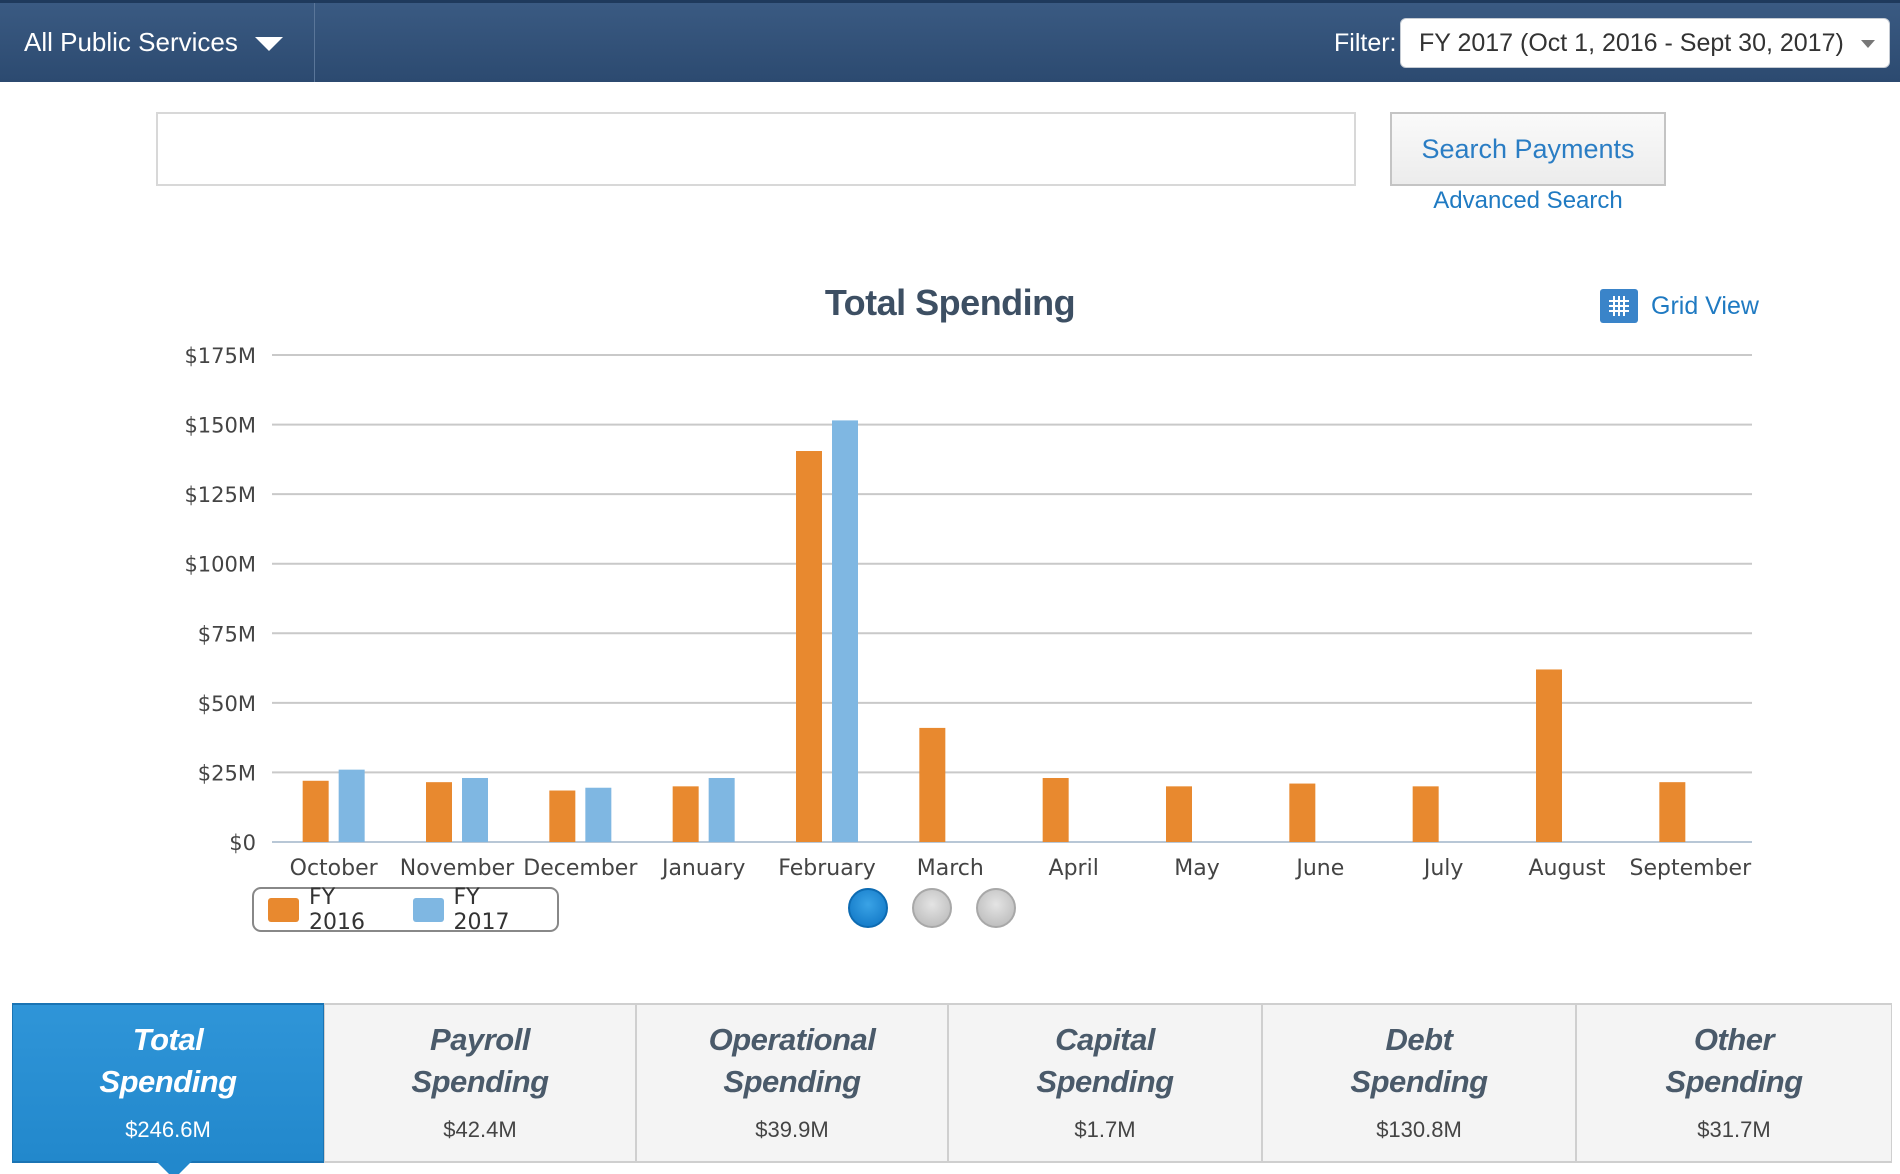 The width and height of the screenshot is (1900, 1174). What do you see at coordinates (1528, 149) in the screenshot?
I see `search-payments-button: Search Payments` at bounding box center [1528, 149].